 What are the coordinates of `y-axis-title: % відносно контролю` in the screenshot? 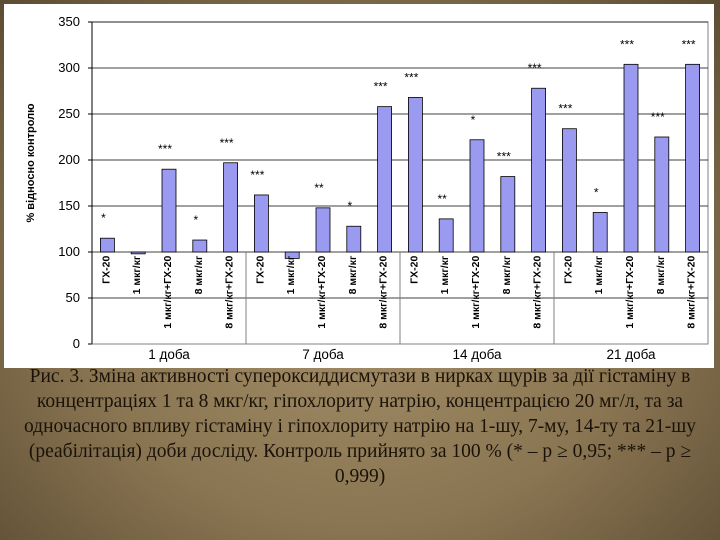 It's located at (31, 162).